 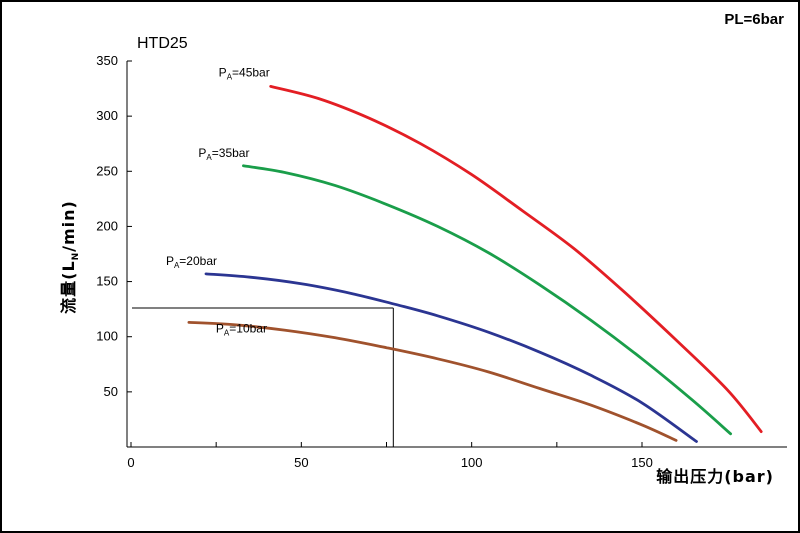 What do you see at coordinates (244, 73) in the screenshot?
I see `series-45bar-label: PA=45bar` at bounding box center [244, 73].